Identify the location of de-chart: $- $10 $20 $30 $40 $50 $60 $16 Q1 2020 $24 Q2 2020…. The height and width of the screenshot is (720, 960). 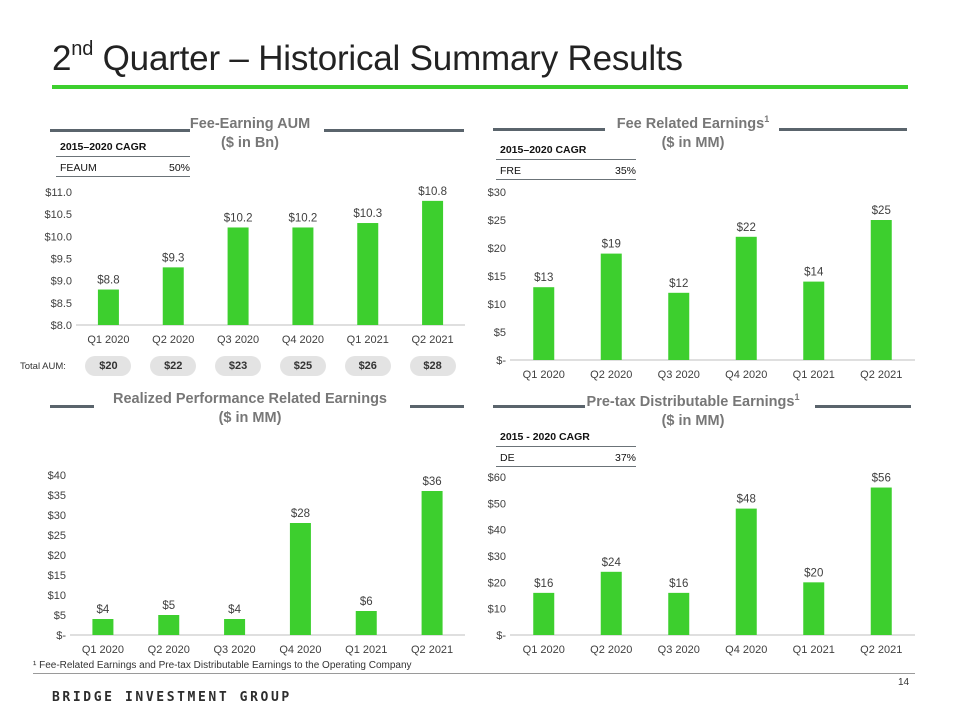
(701, 564).